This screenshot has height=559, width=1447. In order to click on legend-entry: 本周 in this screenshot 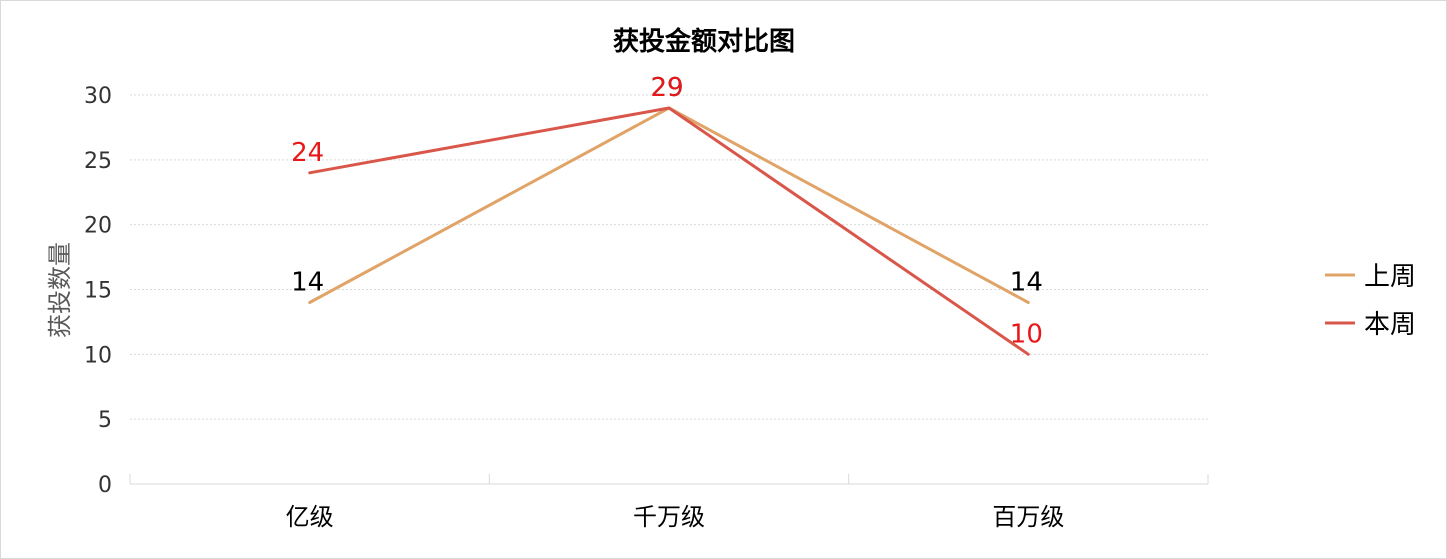, I will do `click(1390, 325)`.